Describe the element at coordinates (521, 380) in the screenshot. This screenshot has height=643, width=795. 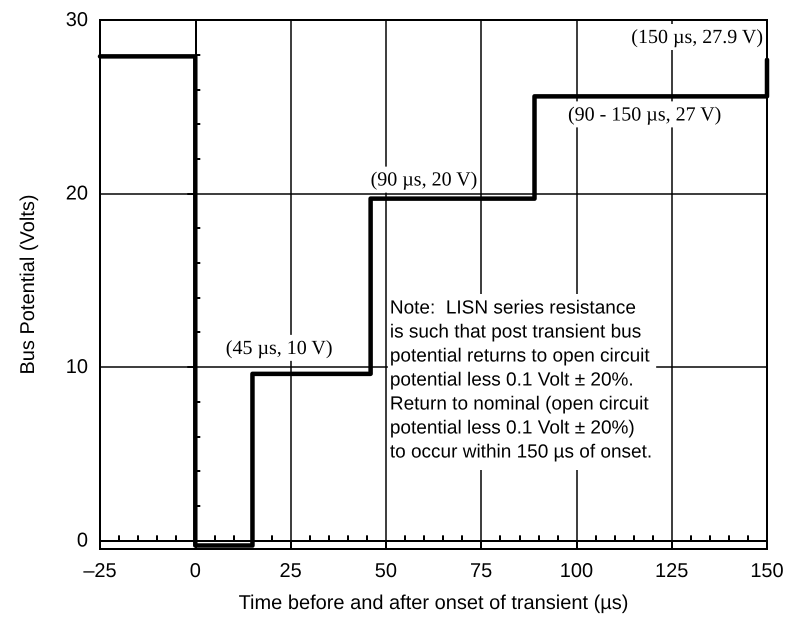
I see `annotation: Note: LISN series resistance is such that post transient bus potential returns to open circuit potential less 0.1 Volt ± 20%. Return to nominal (open circuit potential less 0.1 Volt ± 20%) to occur within 150 µs of onset.` at that location.